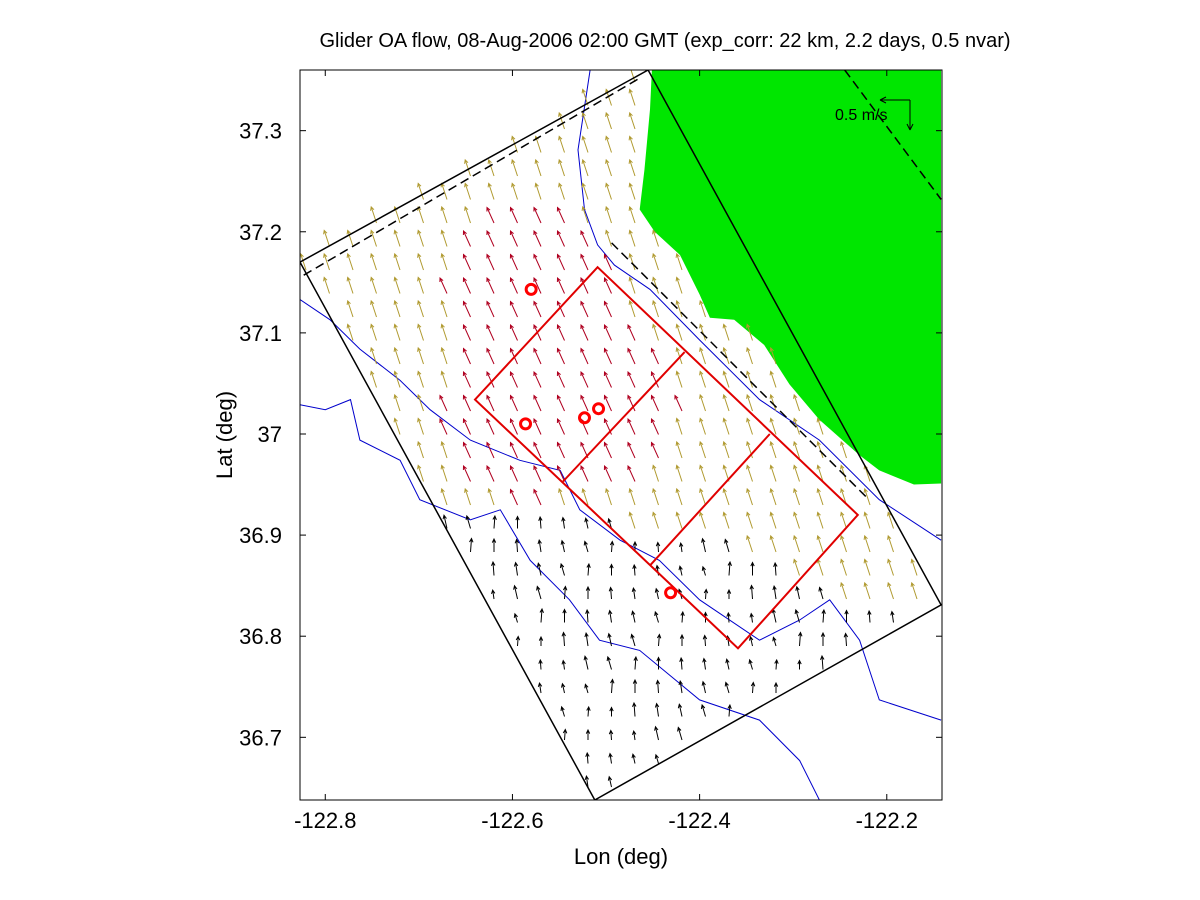 The image size is (1200, 900). What do you see at coordinates (883, 100) in the screenshot?
I see `scale-arrow-head` at bounding box center [883, 100].